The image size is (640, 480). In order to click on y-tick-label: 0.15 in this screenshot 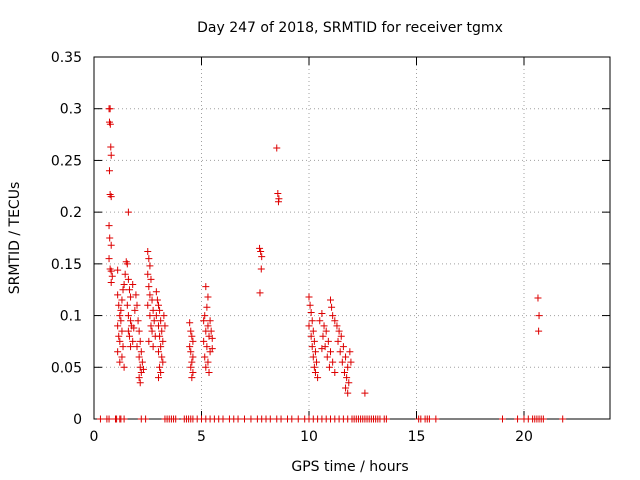, I will do `click(66, 265)`.